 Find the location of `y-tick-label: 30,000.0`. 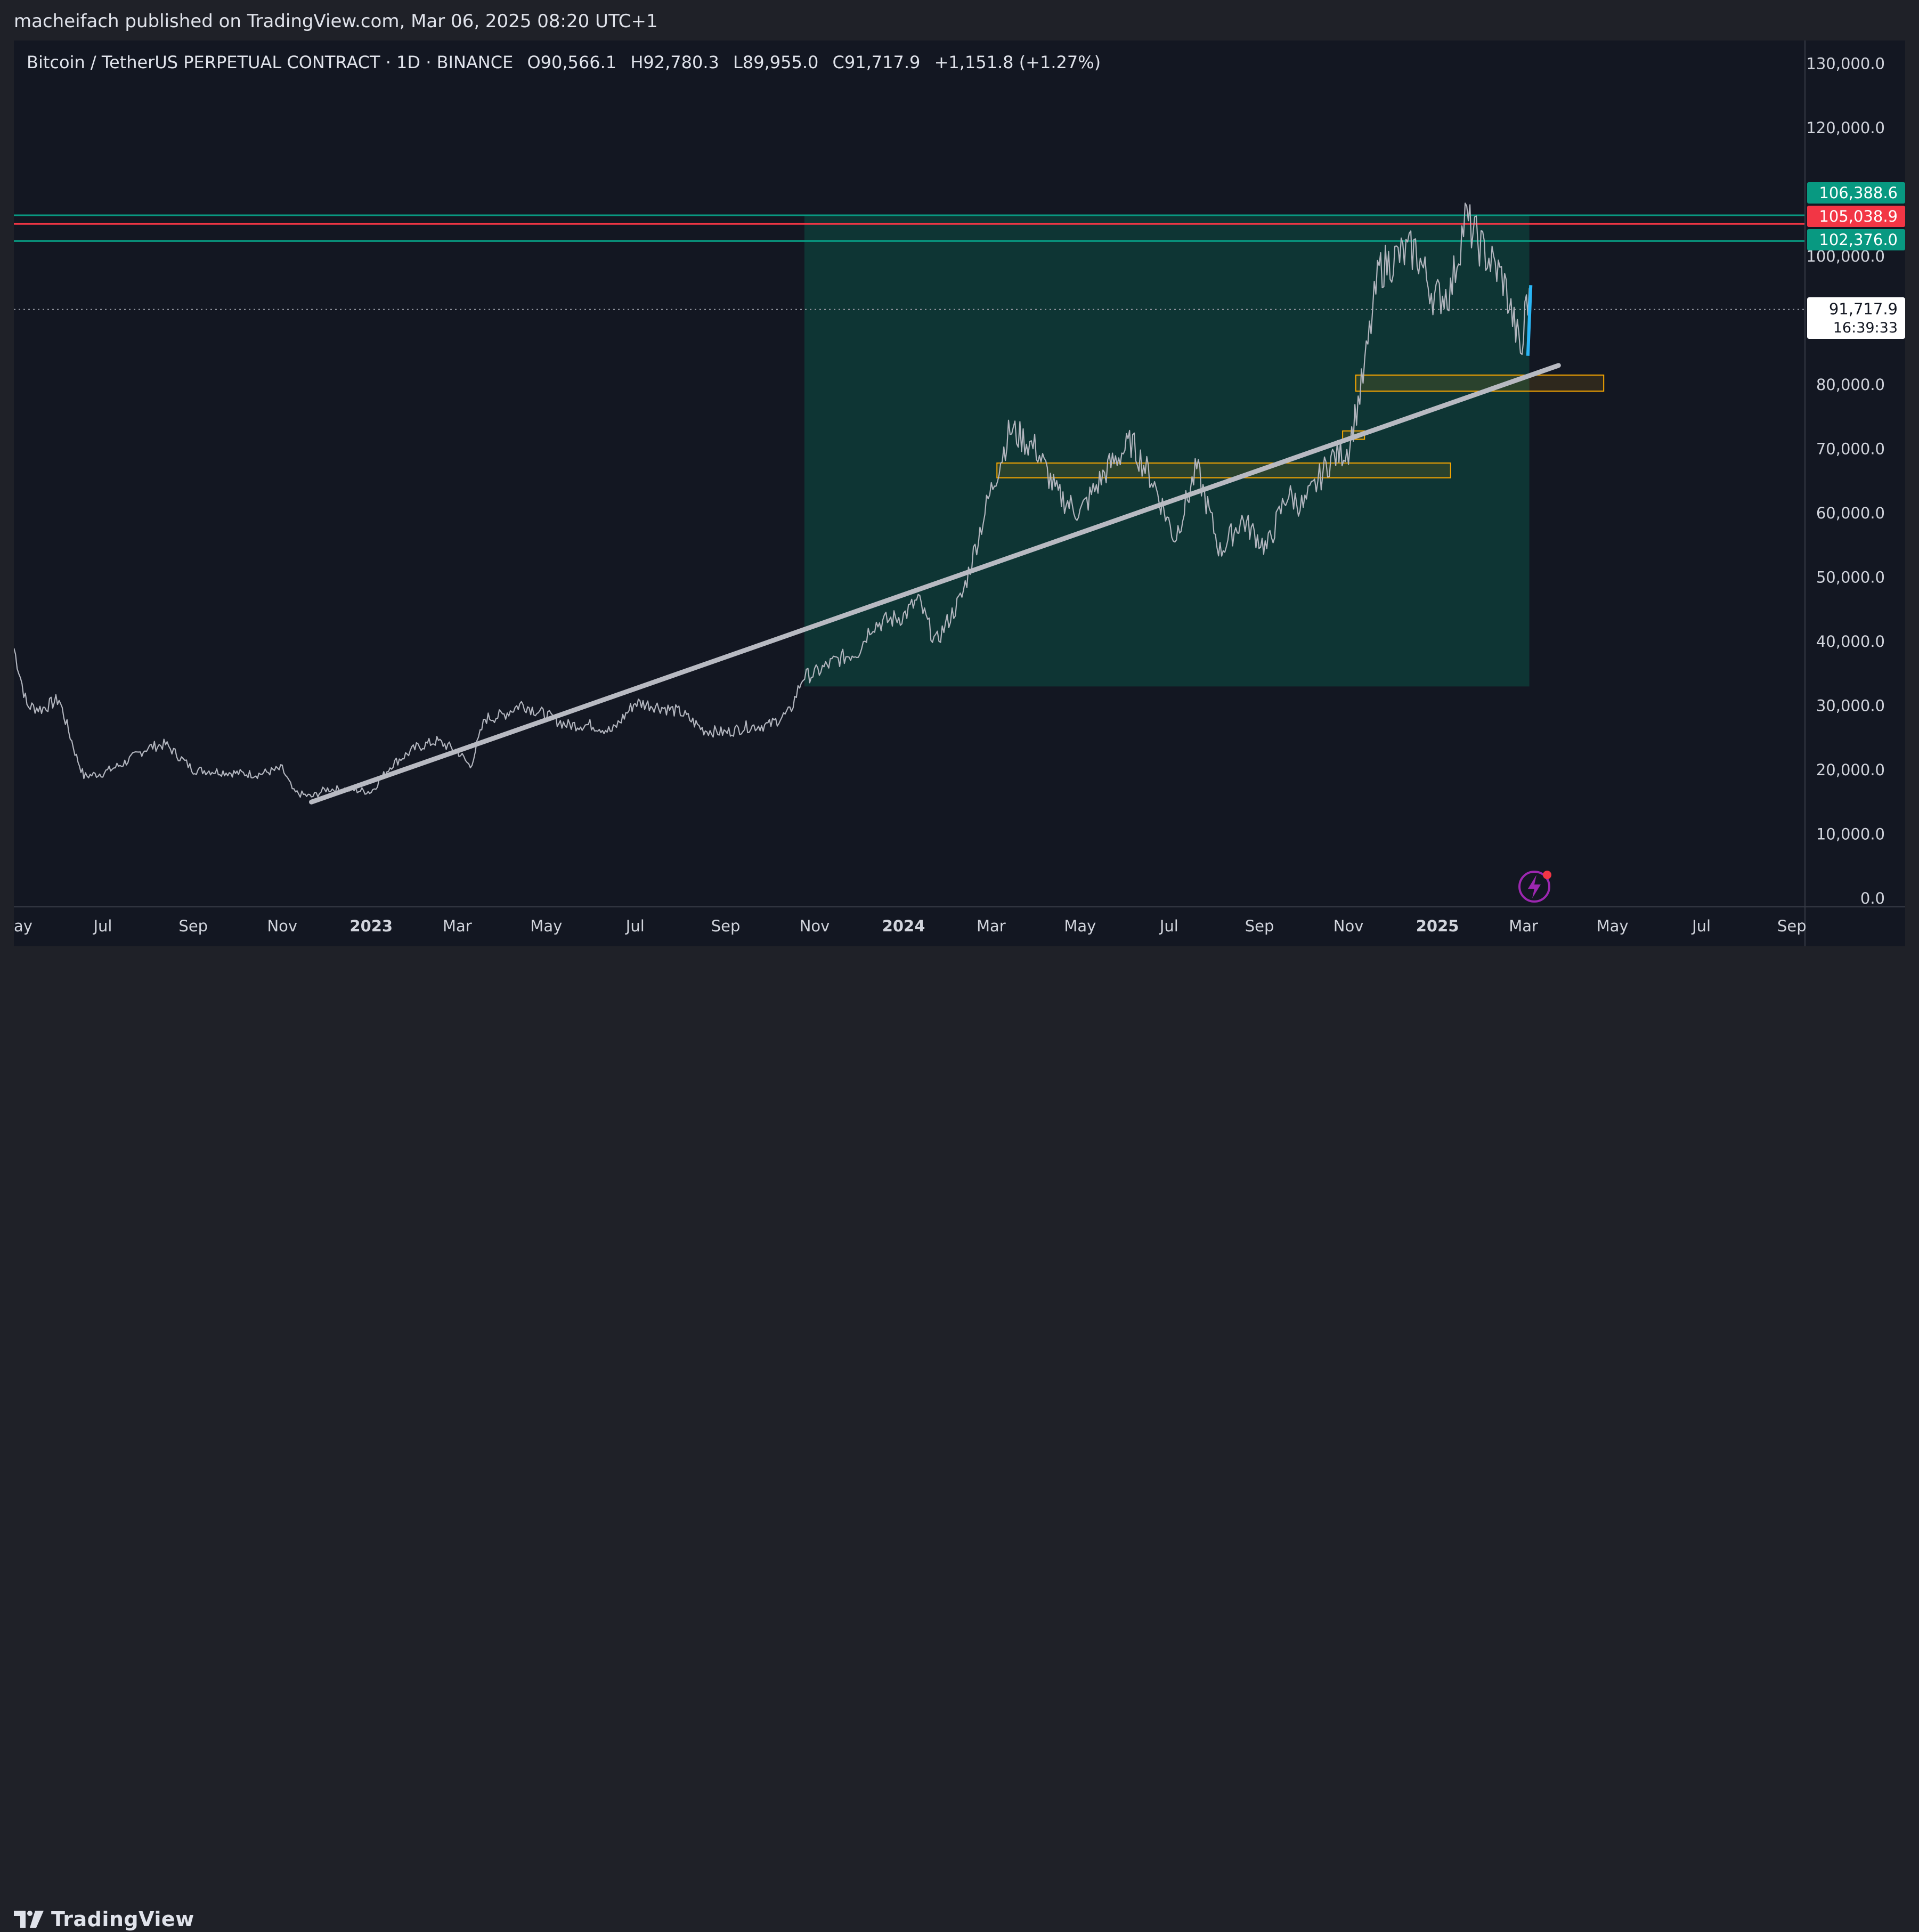

y-tick-label: 30,000.0 is located at coordinates (1850, 706).